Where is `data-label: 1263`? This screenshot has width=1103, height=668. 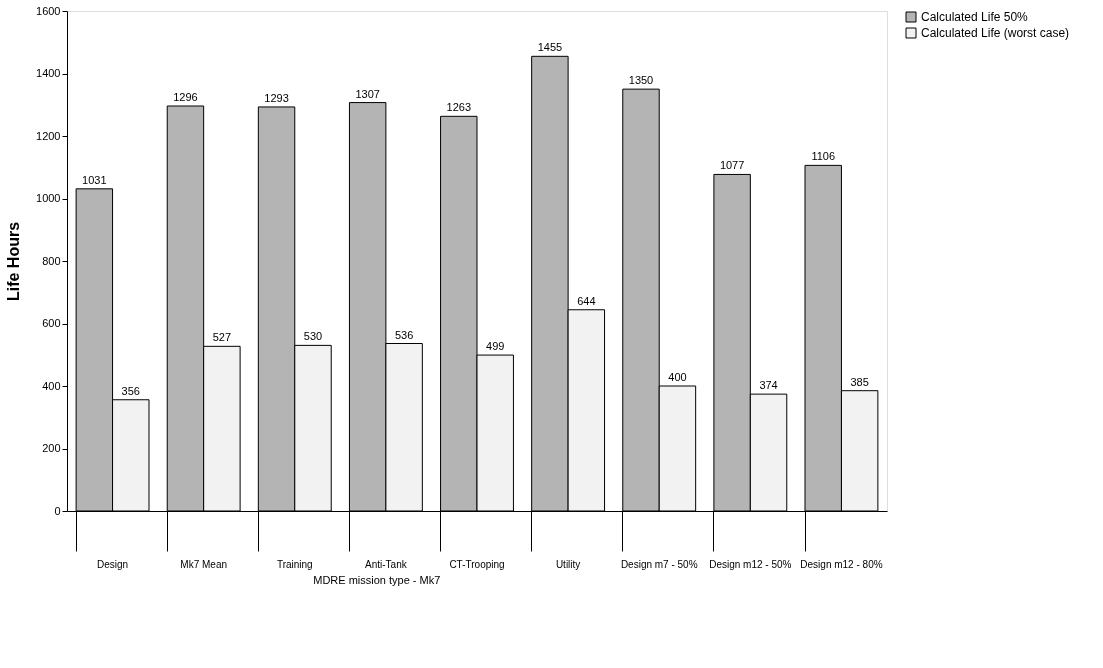 data-label: 1263 is located at coordinates (459, 107).